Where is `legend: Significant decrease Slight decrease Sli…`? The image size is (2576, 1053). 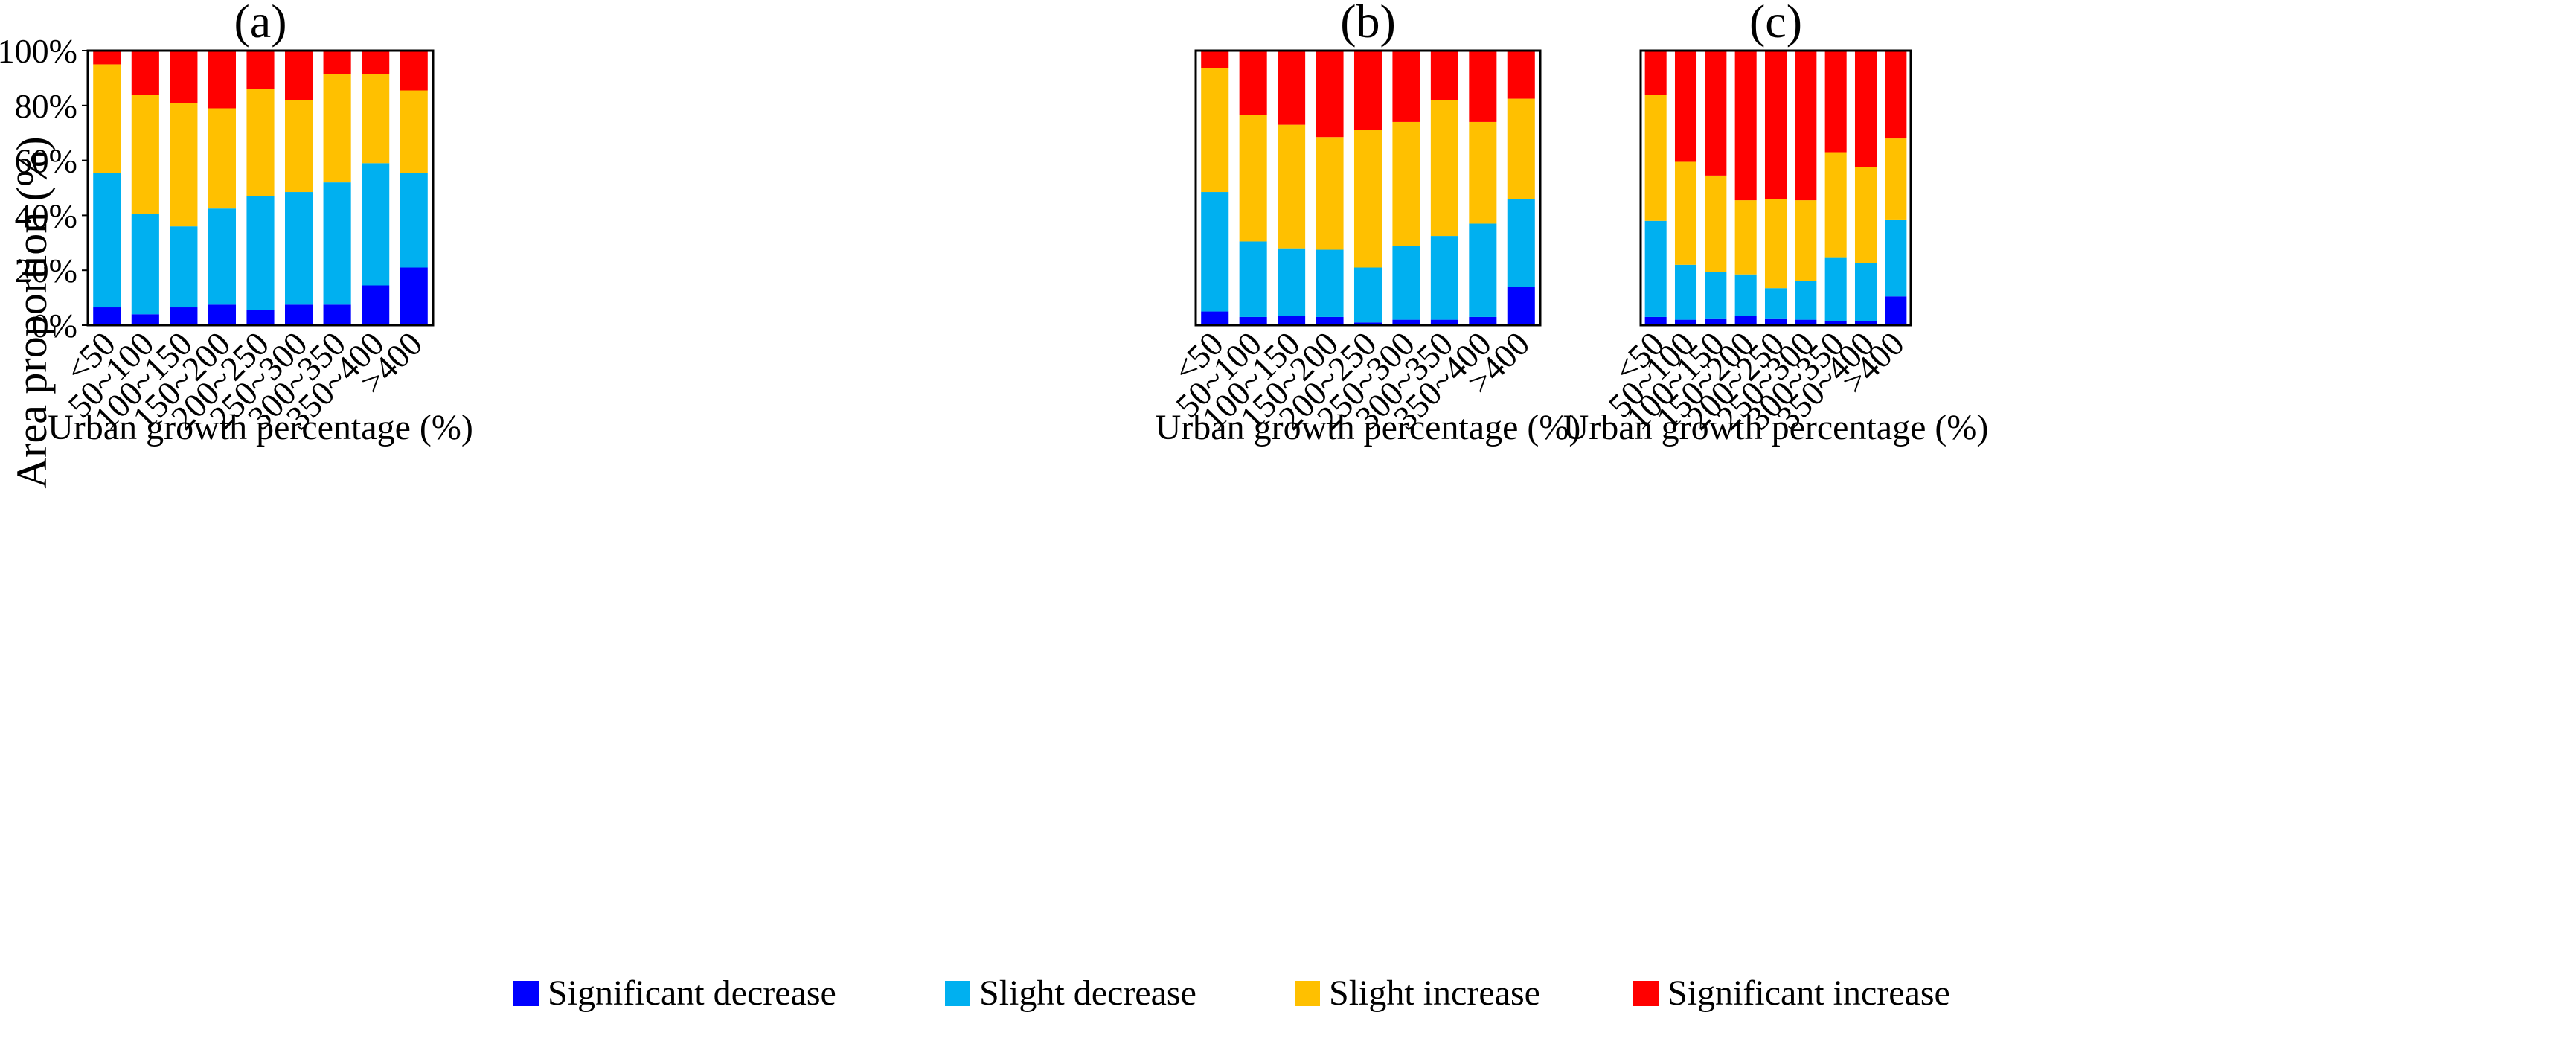
legend: Significant decrease Slight decrease Sli… is located at coordinates (1232, 993).